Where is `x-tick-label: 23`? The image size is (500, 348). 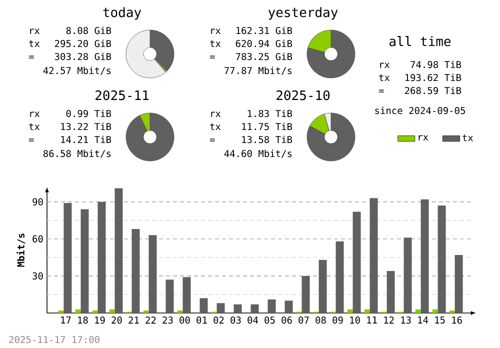
x-tick-label: 23 is located at coordinates (167, 320).